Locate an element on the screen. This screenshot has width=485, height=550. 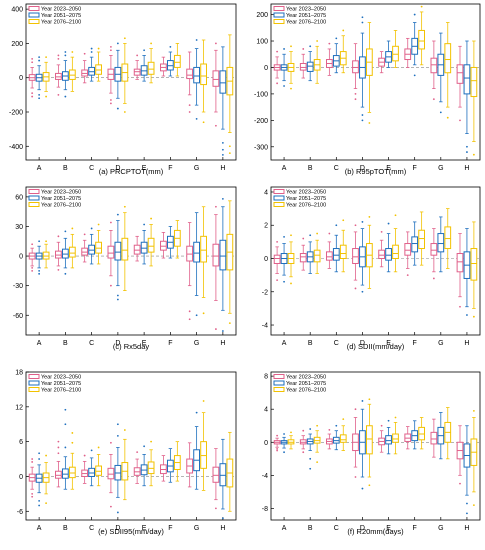
panel-caption: (c) Rx5day is located at coordinates (131, 346).